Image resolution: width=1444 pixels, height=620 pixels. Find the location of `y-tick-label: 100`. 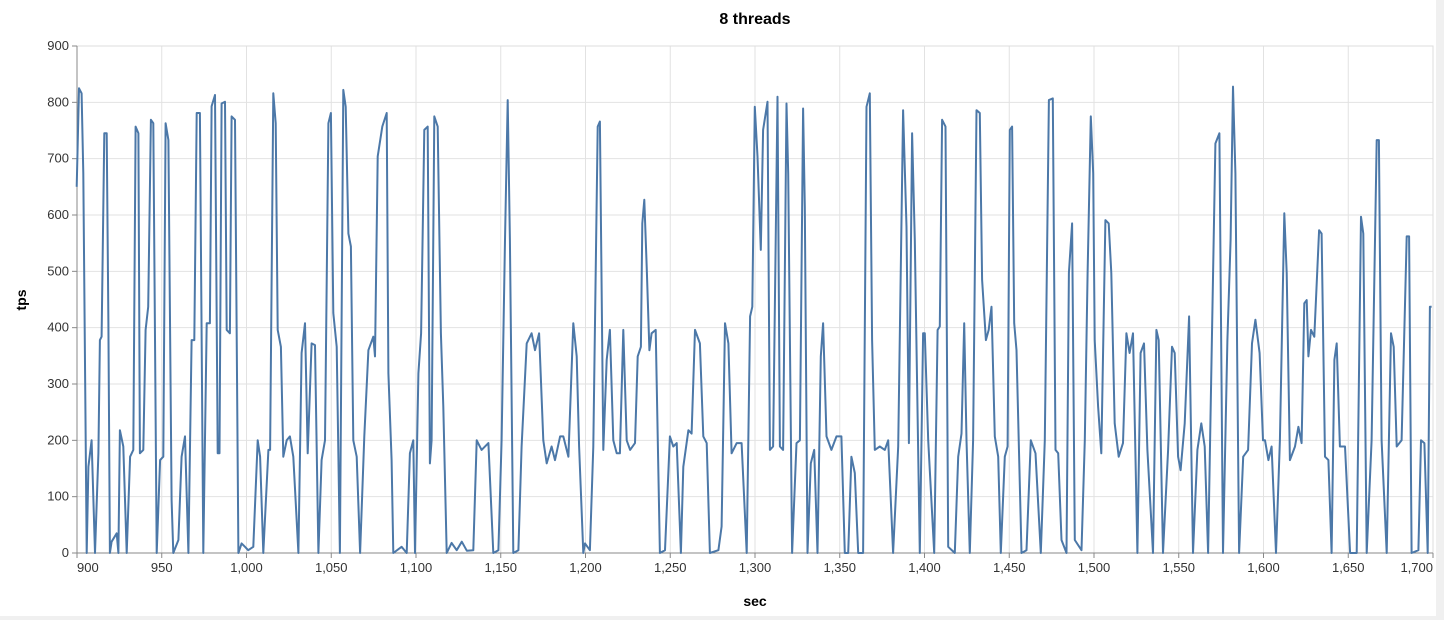

y-tick-label: 100 is located at coordinates (58, 496).